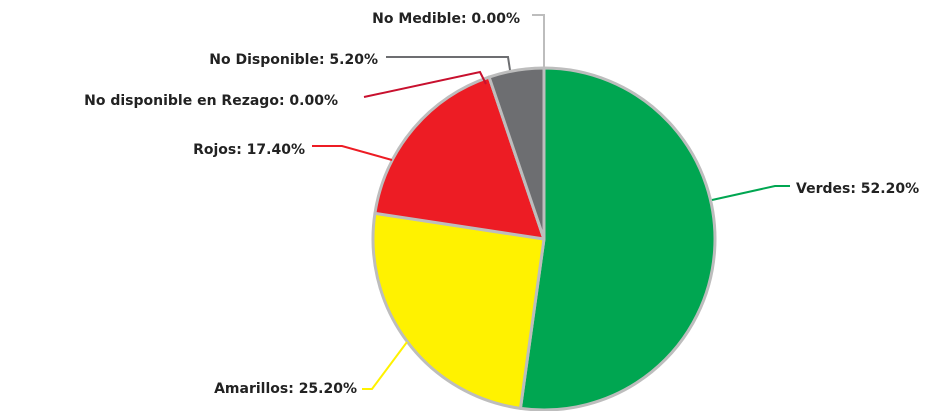 The image size is (952, 411). What do you see at coordinates (458, 310) in the screenshot?
I see `slice` at bounding box center [458, 310].